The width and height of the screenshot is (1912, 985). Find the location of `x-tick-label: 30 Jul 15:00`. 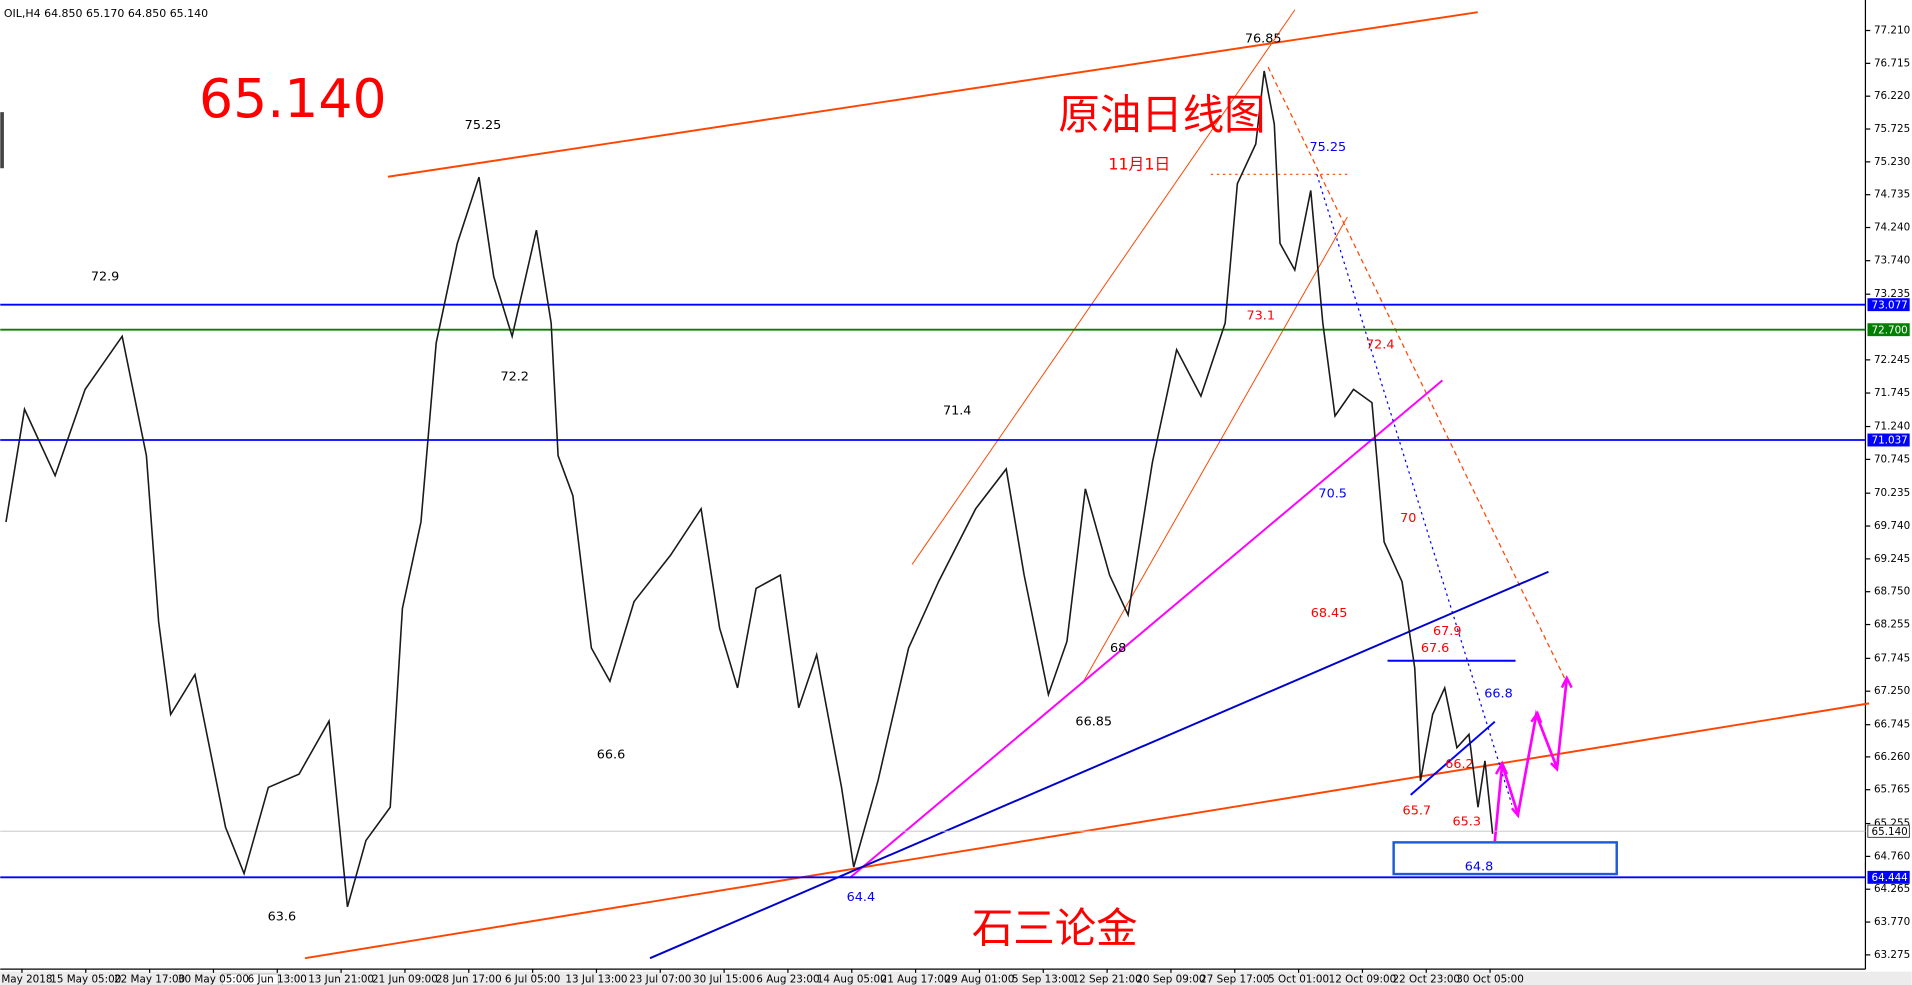

x-tick-label: 30 Jul 15:00 is located at coordinates (724, 979).